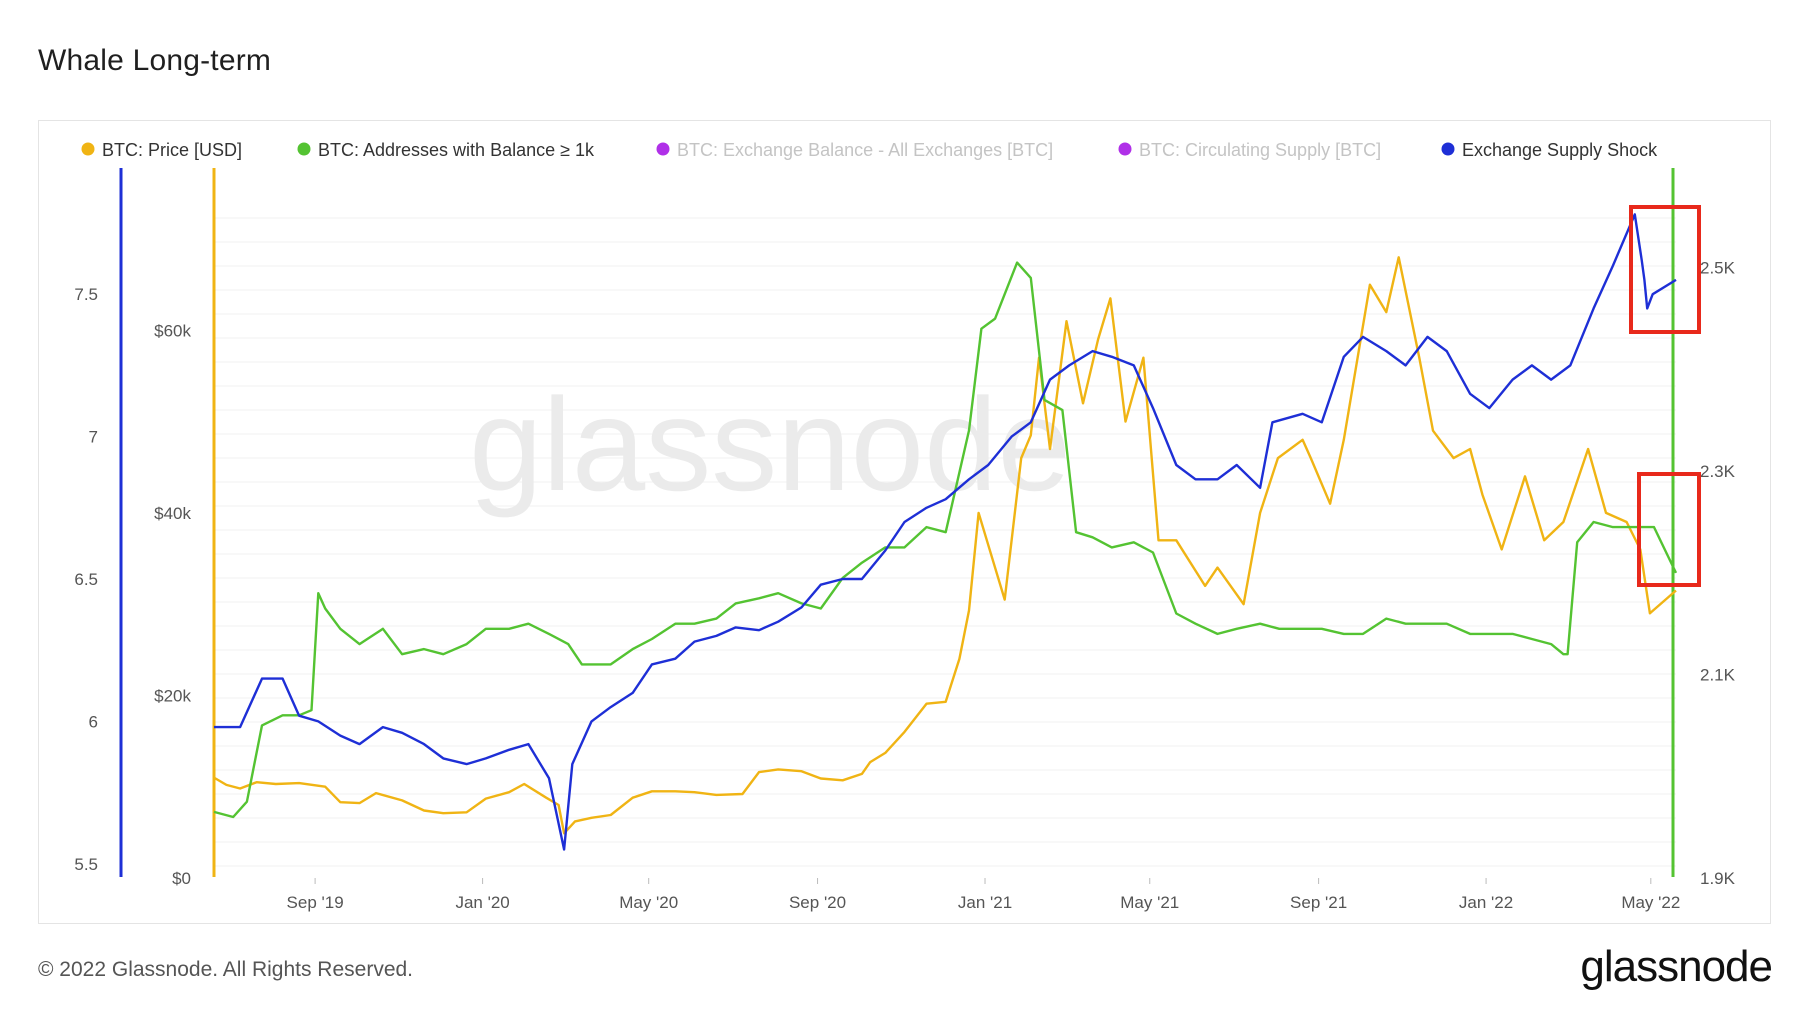 The image size is (1800, 1013). I want to click on brand-logo: glassnode, so click(1676, 966).